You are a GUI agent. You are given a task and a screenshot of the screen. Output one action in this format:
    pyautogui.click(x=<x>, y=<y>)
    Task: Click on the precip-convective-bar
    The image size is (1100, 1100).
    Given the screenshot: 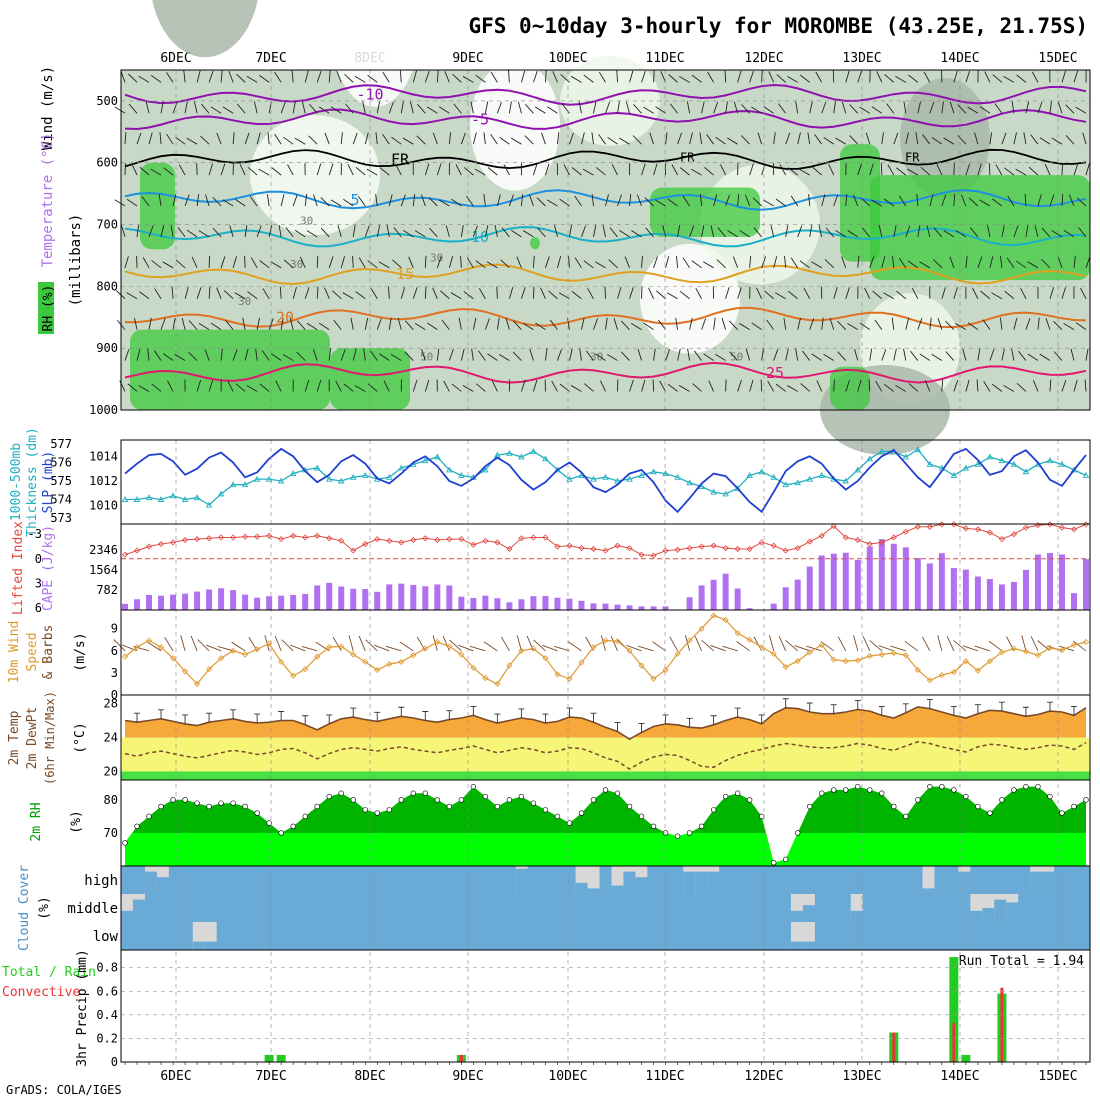 What is the action you would take?
    pyautogui.click(x=1002, y=1024)
    